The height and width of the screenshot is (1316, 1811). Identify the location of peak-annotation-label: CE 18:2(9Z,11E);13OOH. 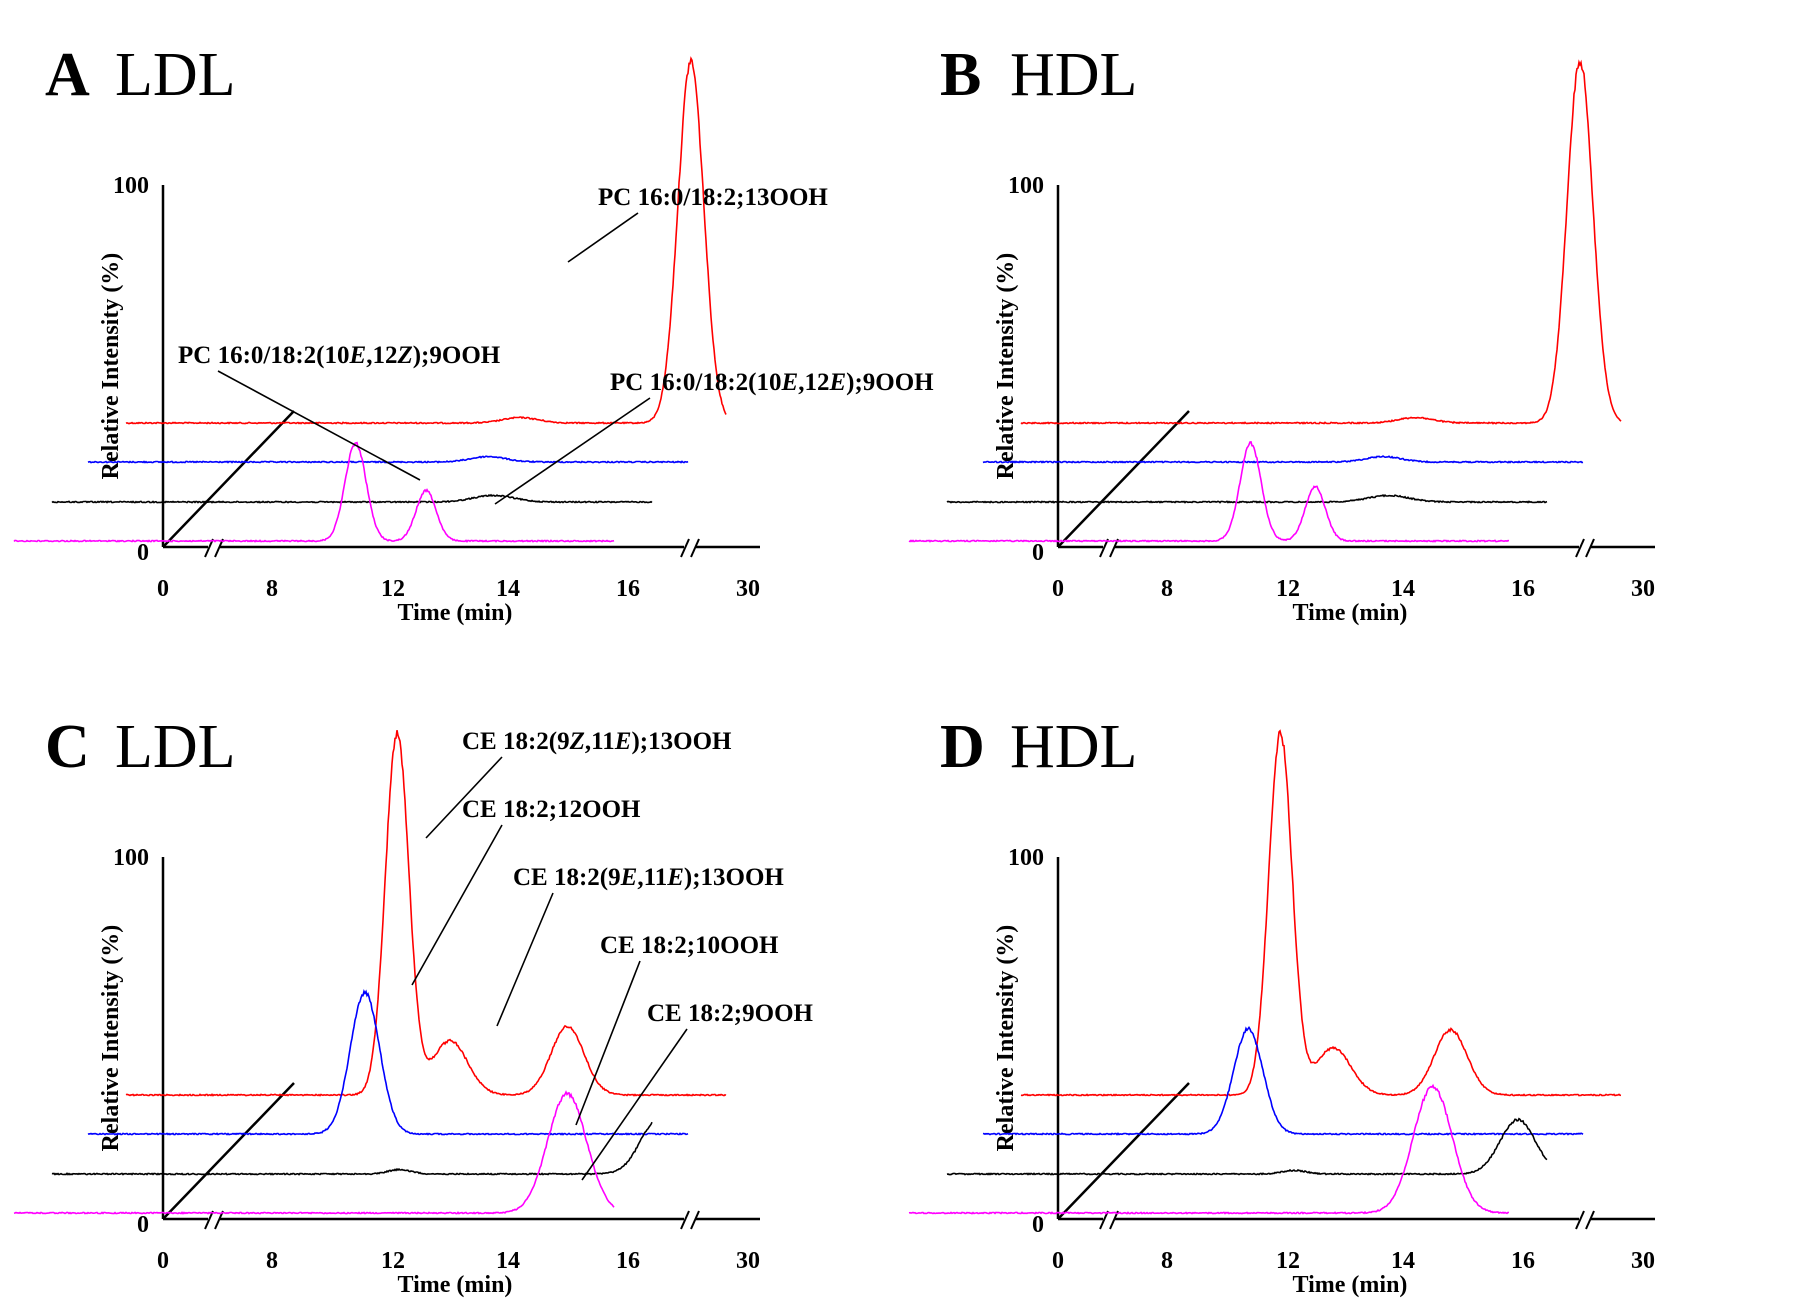
(597, 741).